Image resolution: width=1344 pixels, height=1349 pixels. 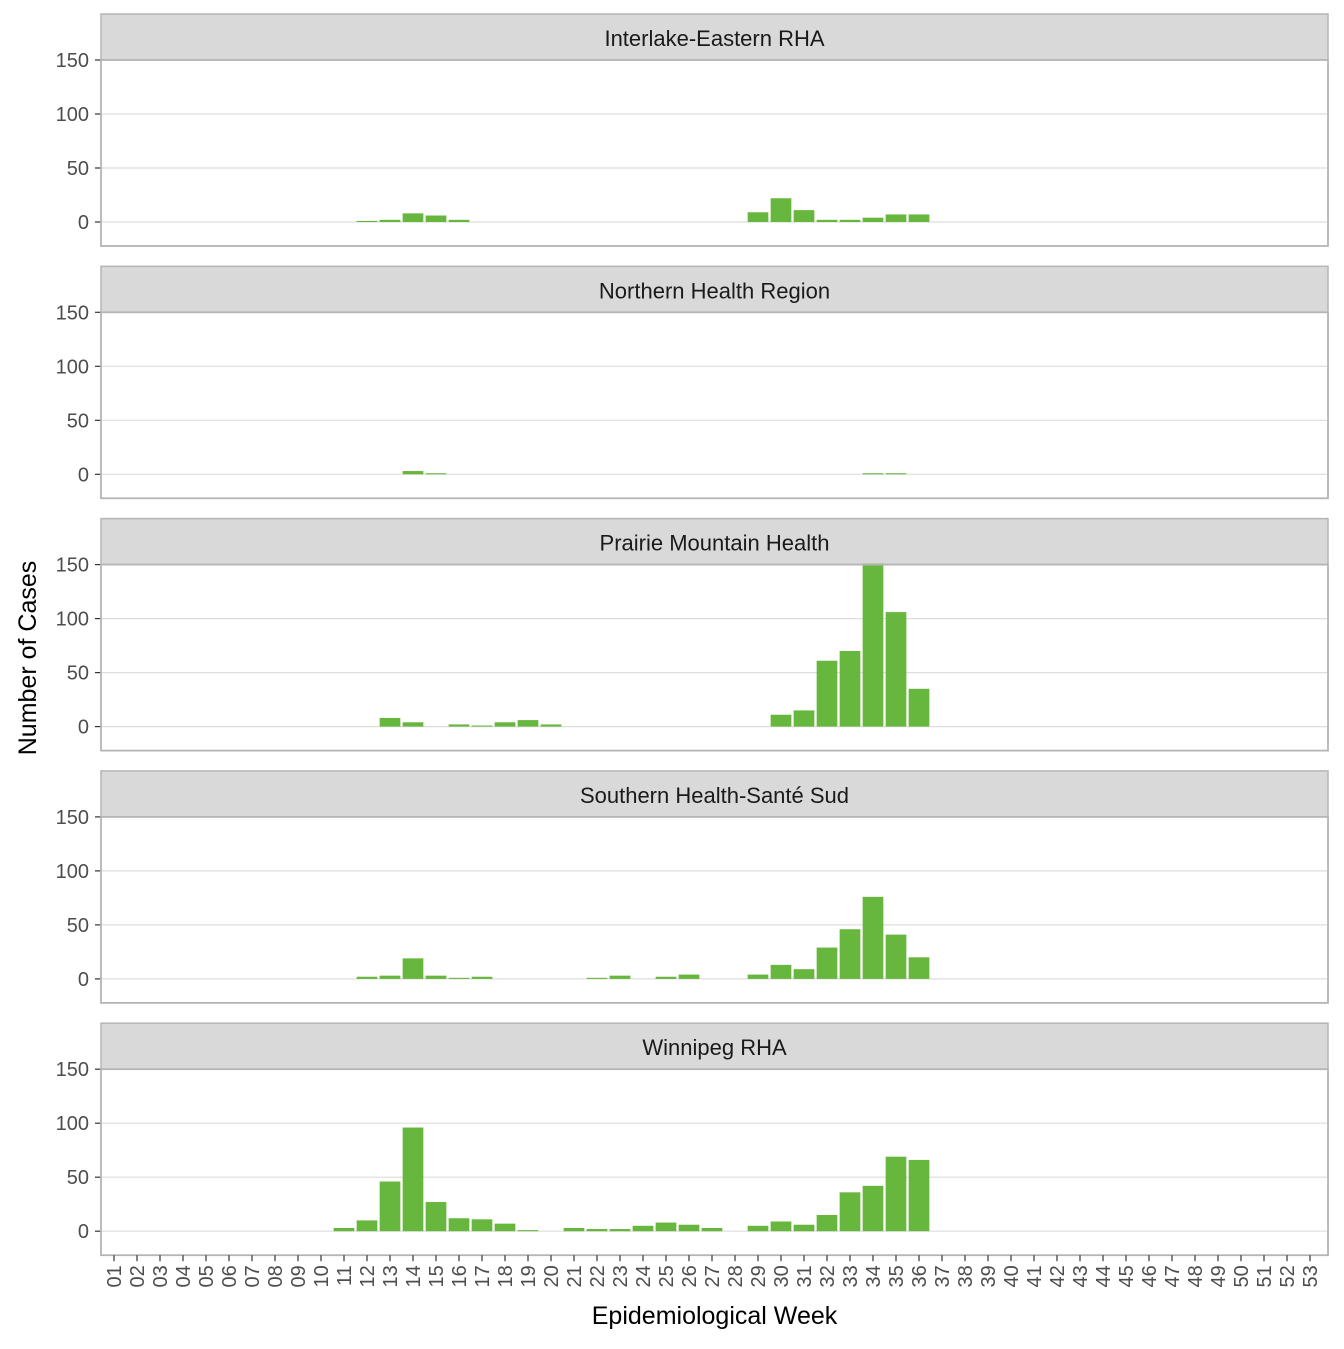 What do you see at coordinates (575, 1276) in the screenshot?
I see `x-tick-label: 21` at bounding box center [575, 1276].